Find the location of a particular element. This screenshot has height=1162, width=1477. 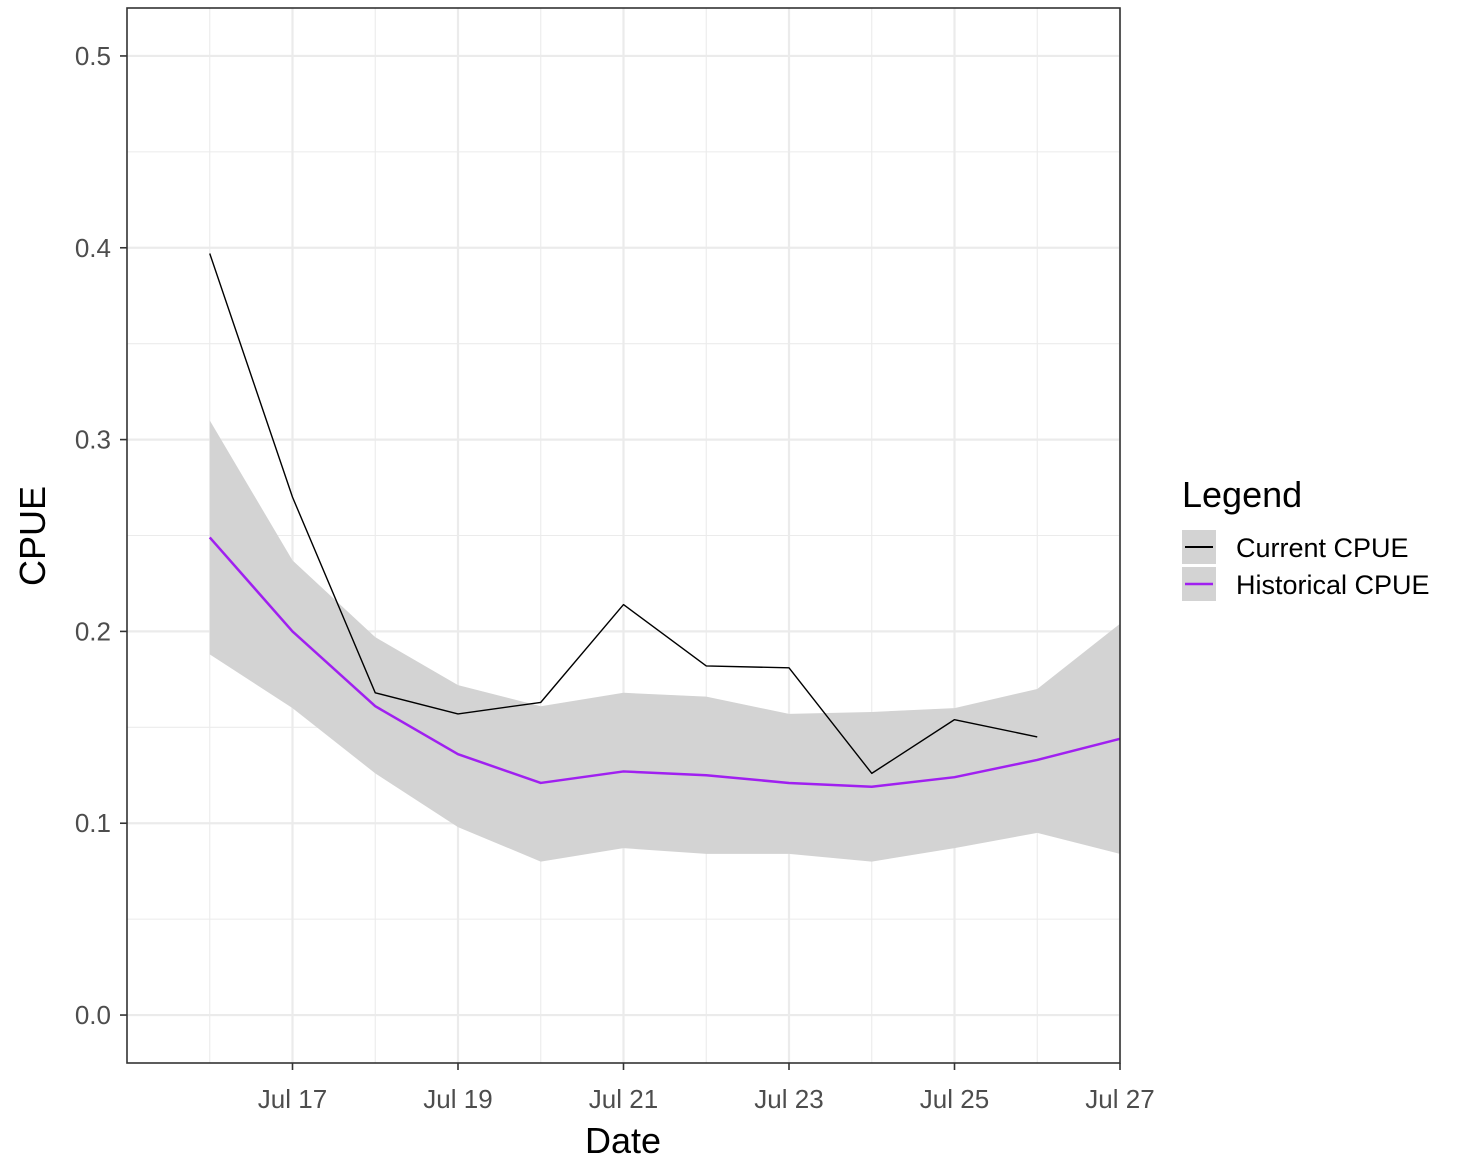

y-tick-label: 0.2 is located at coordinates (93, 631).